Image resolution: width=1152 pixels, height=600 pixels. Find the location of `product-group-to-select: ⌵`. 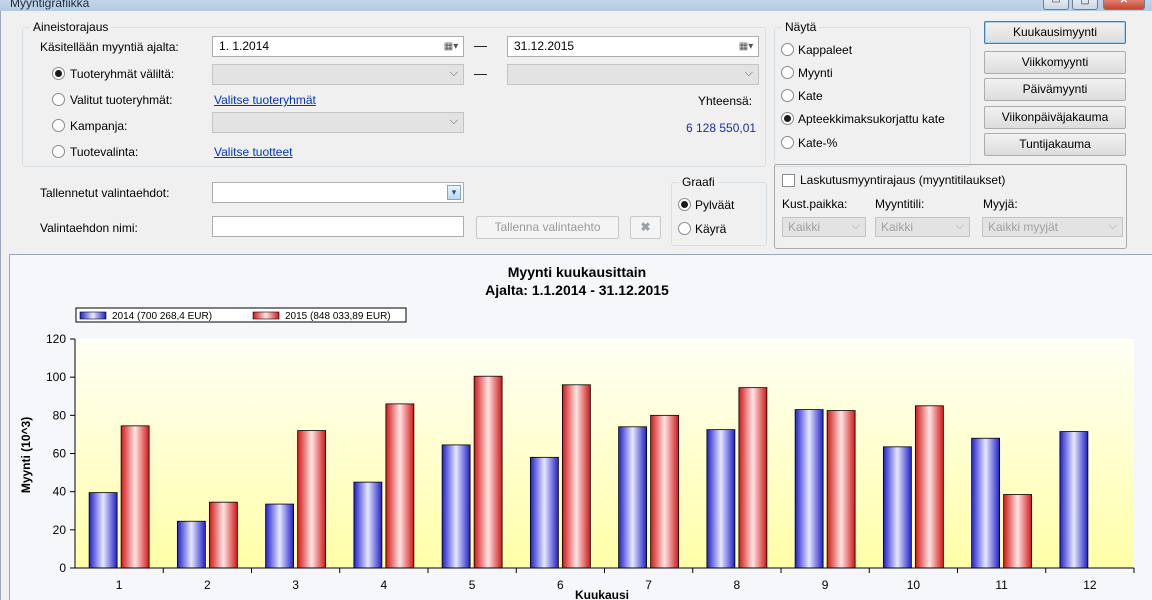

product-group-to-select: ⌵ is located at coordinates (633, 74).